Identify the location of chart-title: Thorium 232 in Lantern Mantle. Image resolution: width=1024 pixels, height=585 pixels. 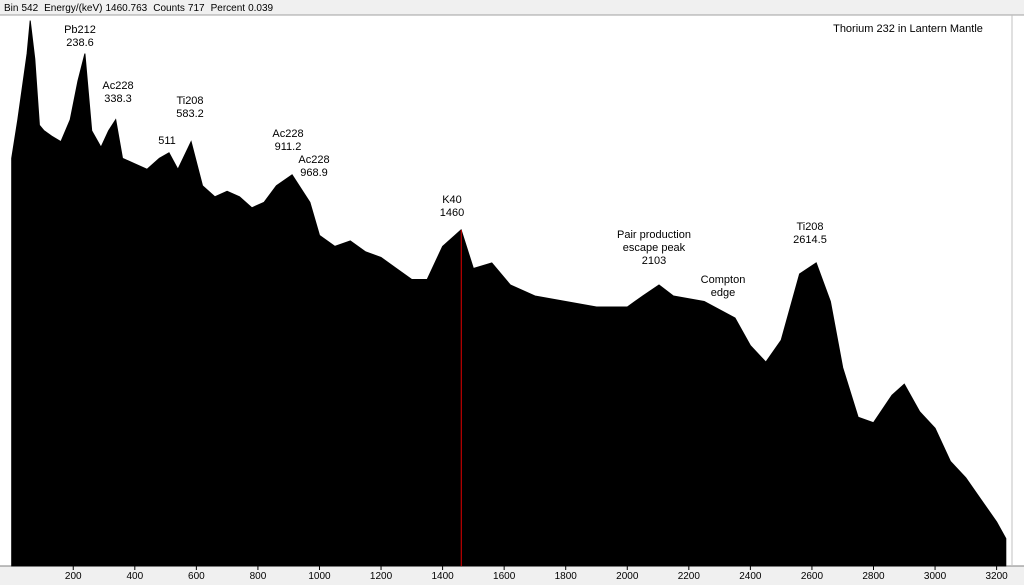
(908, 29).